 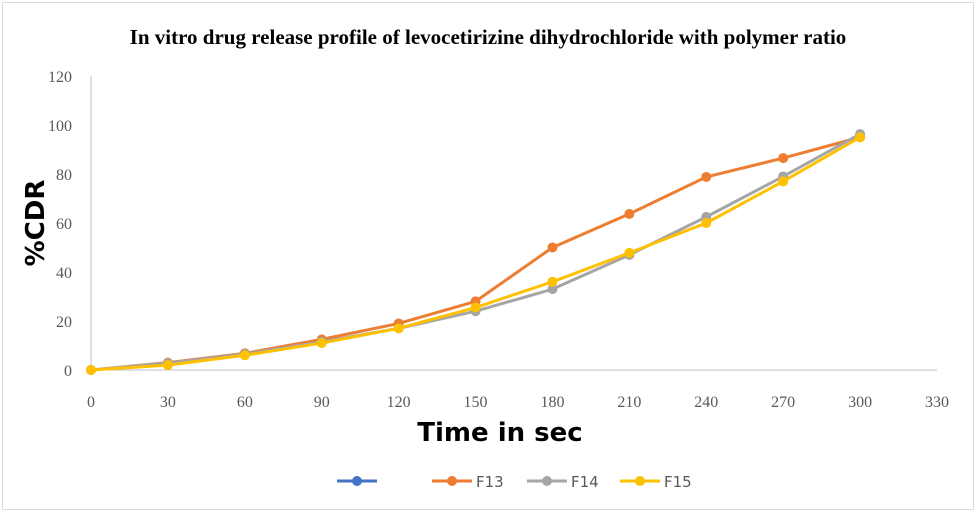 I want to click on legend-item-unnamed, so click(x=357, y=481).